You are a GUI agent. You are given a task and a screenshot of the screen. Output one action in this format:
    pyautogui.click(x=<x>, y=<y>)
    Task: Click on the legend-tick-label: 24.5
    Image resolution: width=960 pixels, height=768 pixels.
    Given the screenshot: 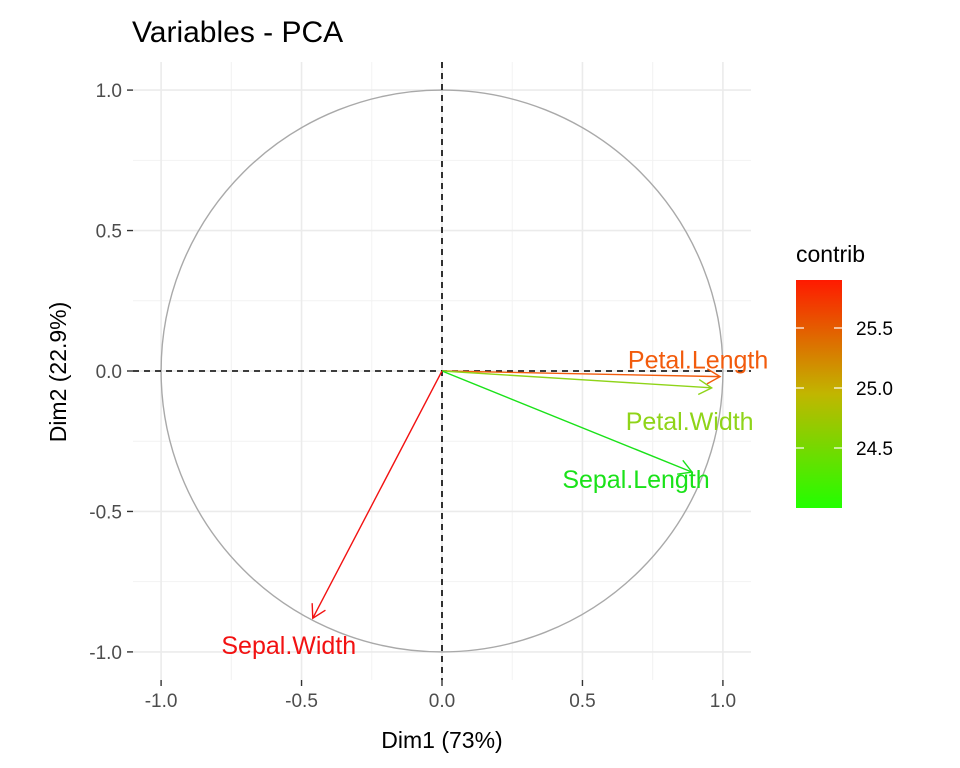 What is the action you would take?
    pyautogui.click(x=874, y=449)
    